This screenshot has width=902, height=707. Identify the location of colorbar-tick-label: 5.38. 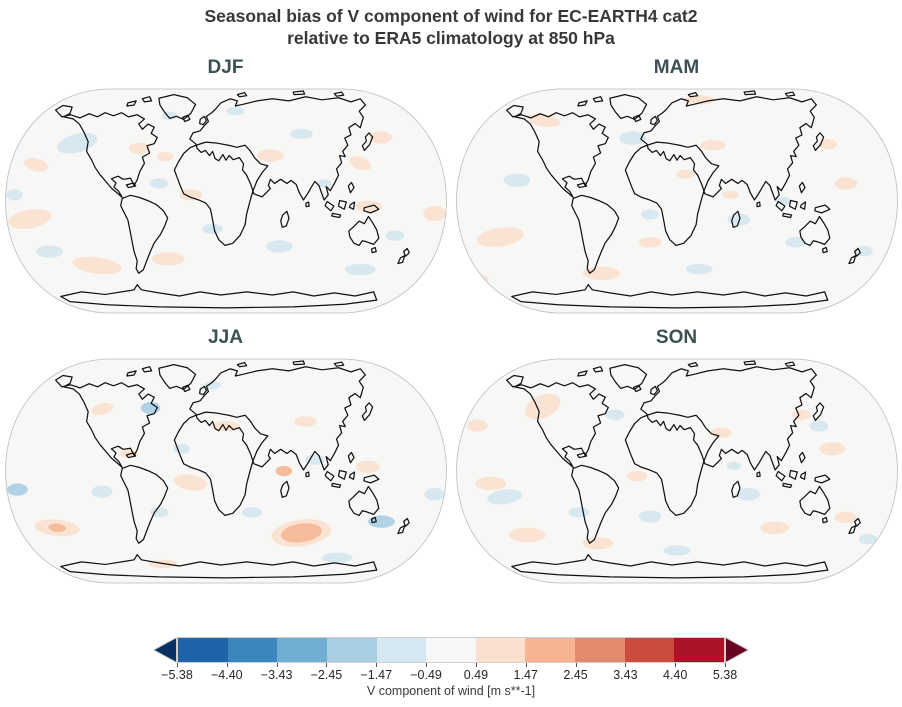
(725, 675).